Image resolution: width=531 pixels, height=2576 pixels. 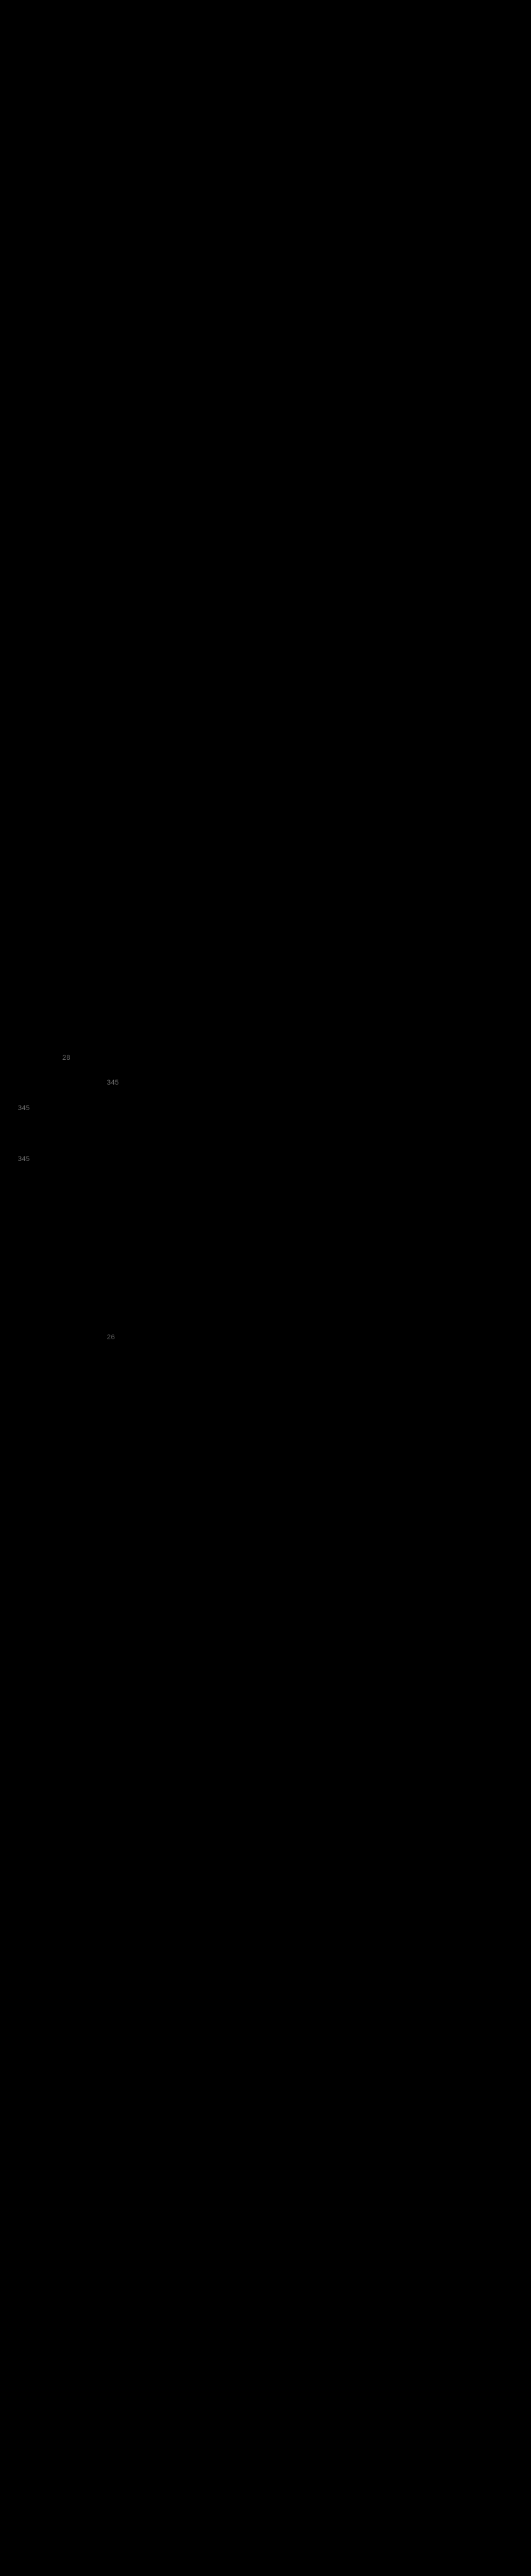 What do you see at coordinates (24, 1108) in the screenshot?
I see `faint-text-fragment-3: 345` at bounding box center [24, 1108].